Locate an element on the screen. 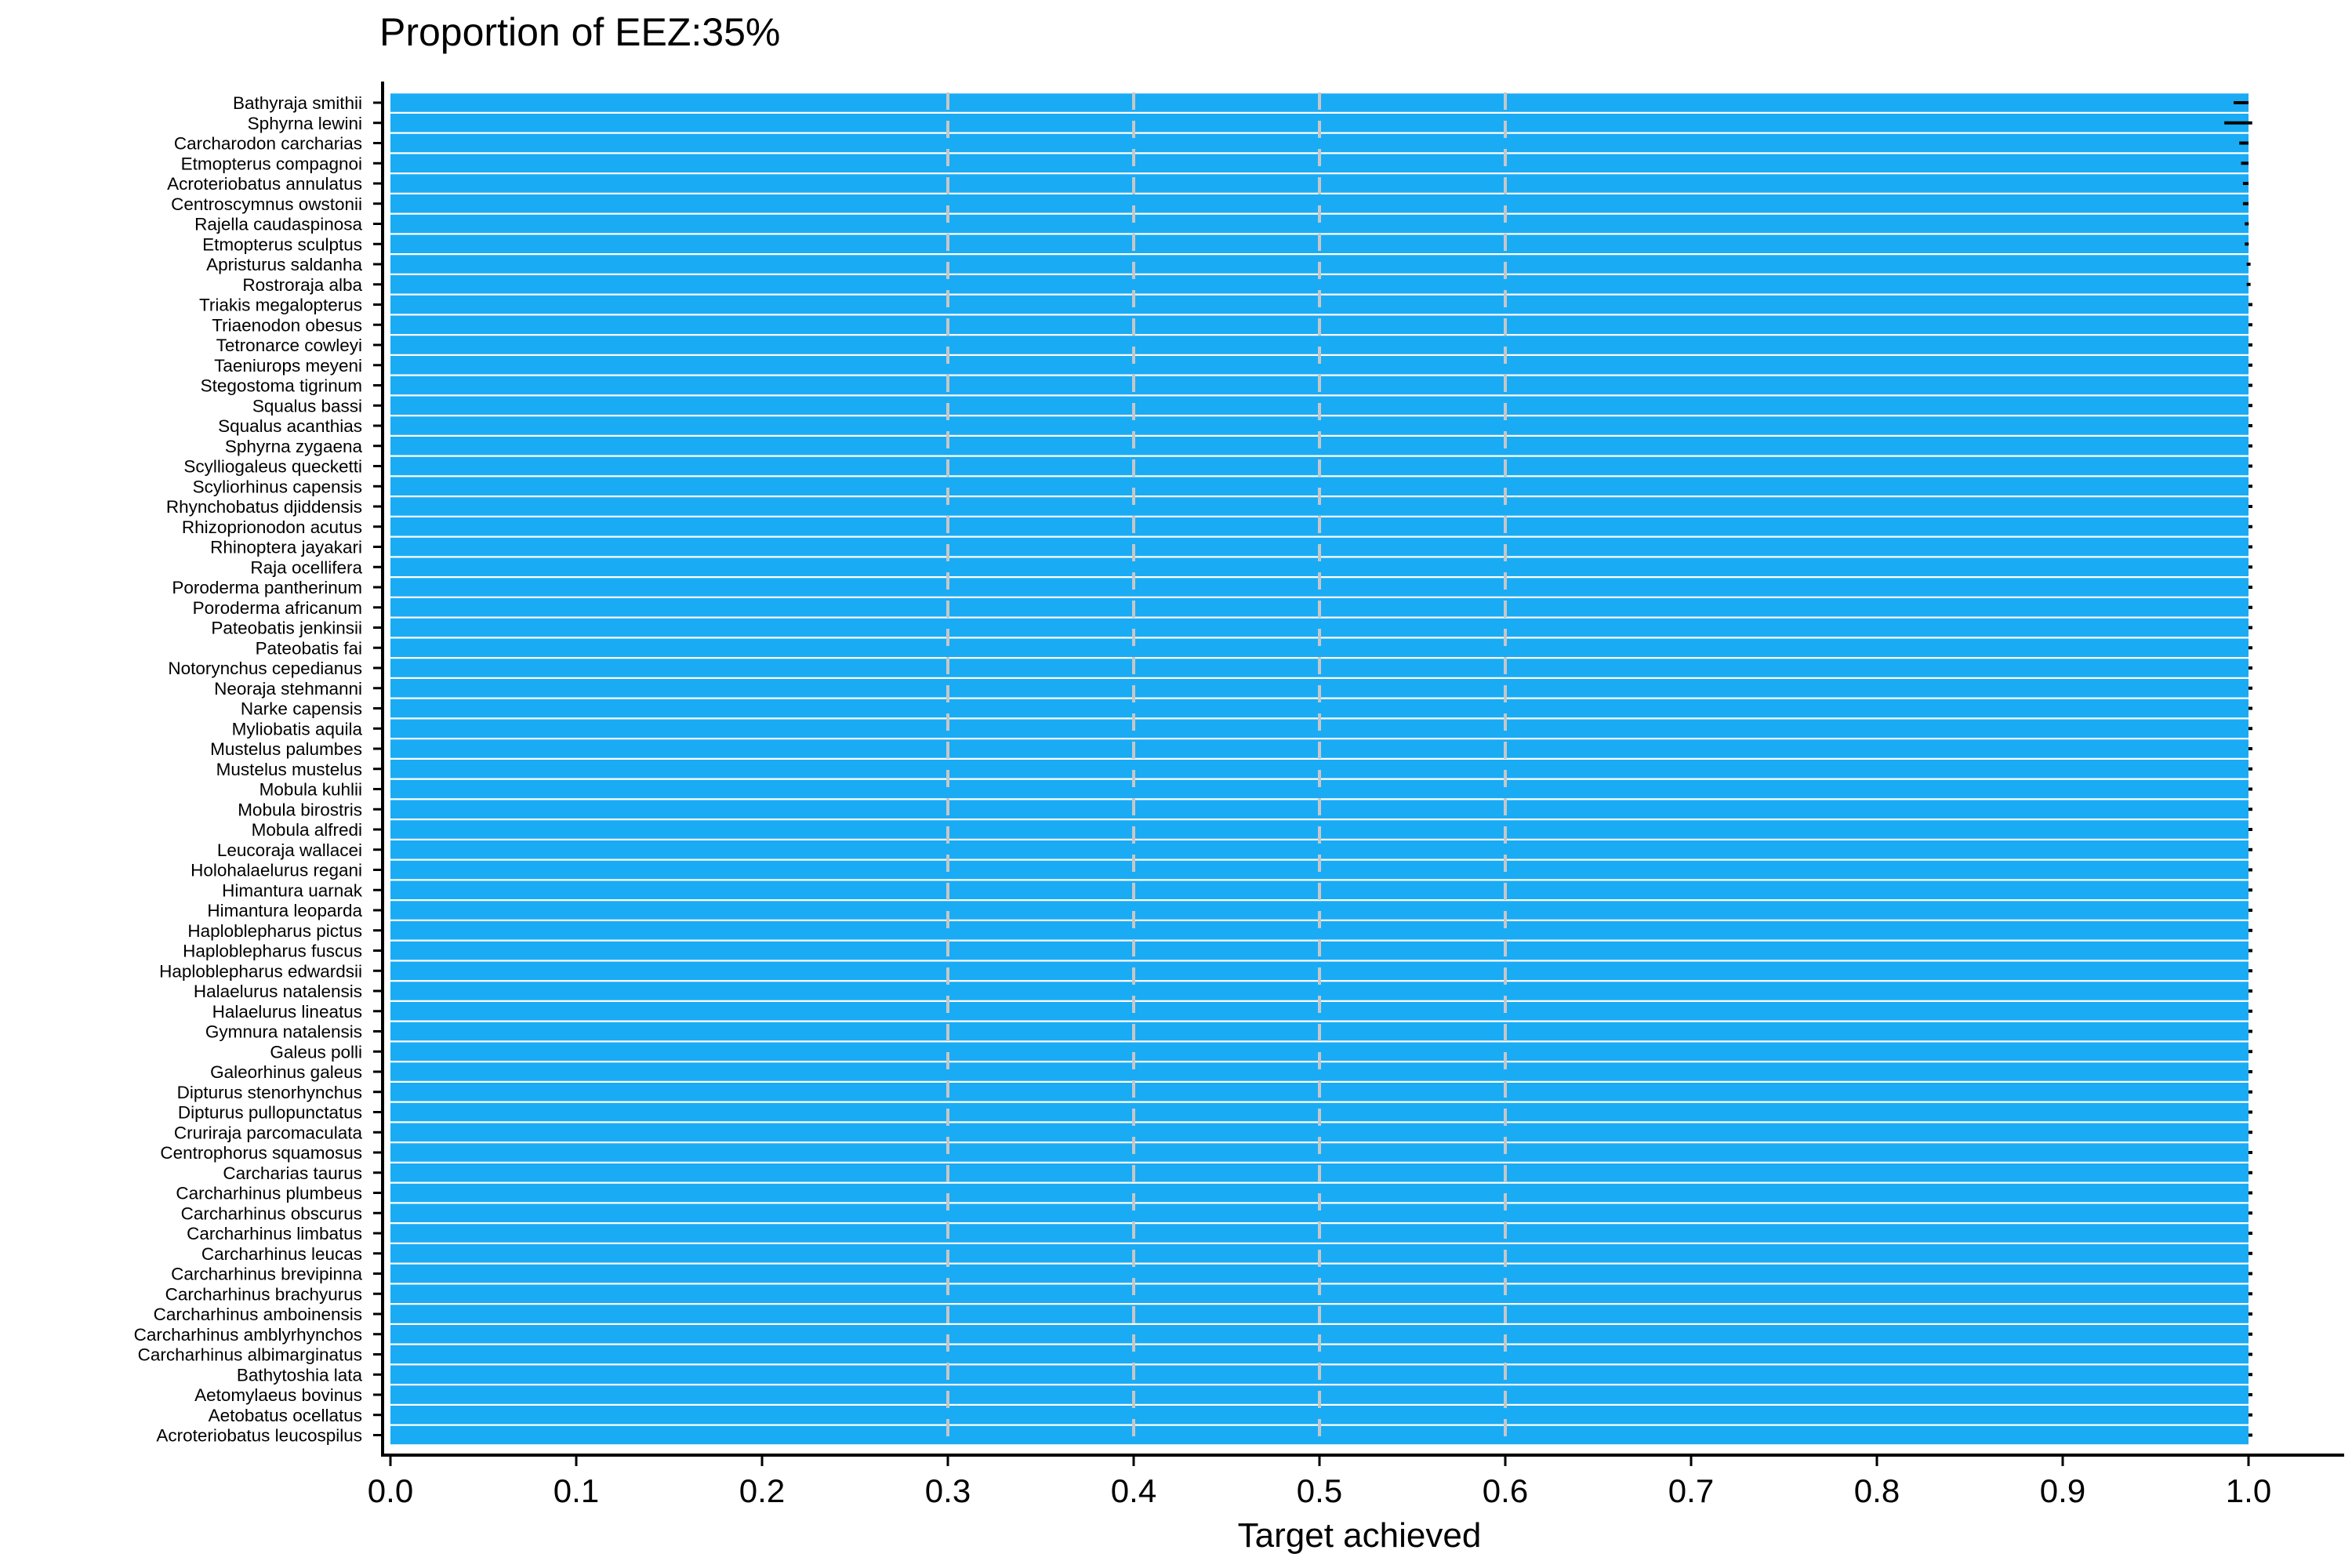 Image resolution: width=2352 pixels, height=1568 pixels. y-tick-label: Triaenodon obesus is located at coordinates (287, 325).